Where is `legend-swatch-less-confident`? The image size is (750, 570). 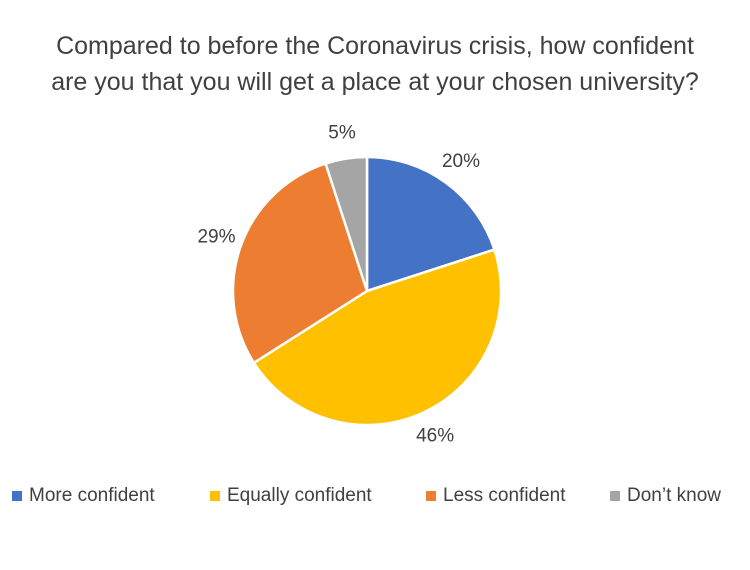 legend-swatch-less-confident is located at coordinates (431, 496).